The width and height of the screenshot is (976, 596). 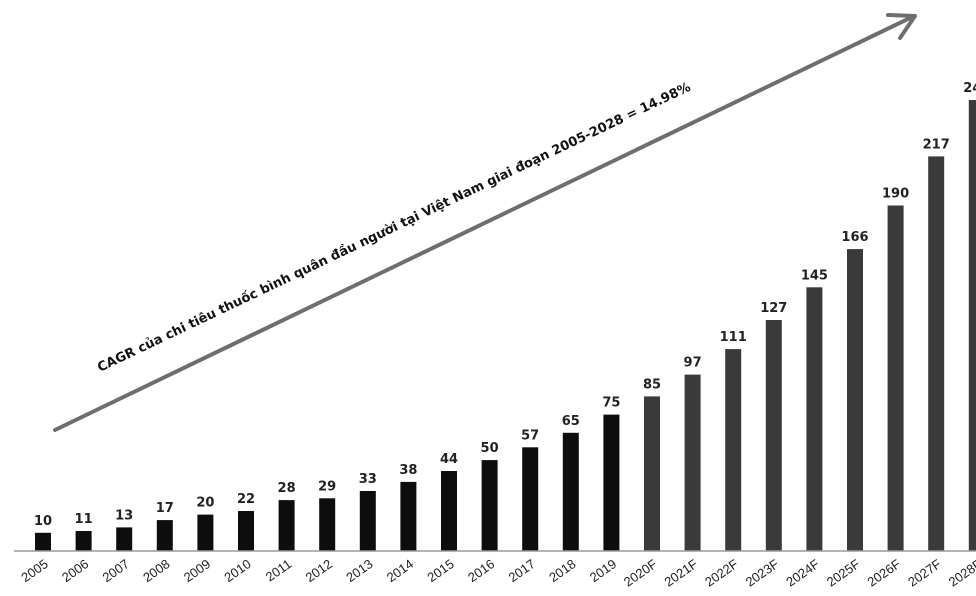 What do you see at coordinates (481, 570) in the screenshot?
I see `x-tick-2016: 2016` at bounding box center [481, 570].